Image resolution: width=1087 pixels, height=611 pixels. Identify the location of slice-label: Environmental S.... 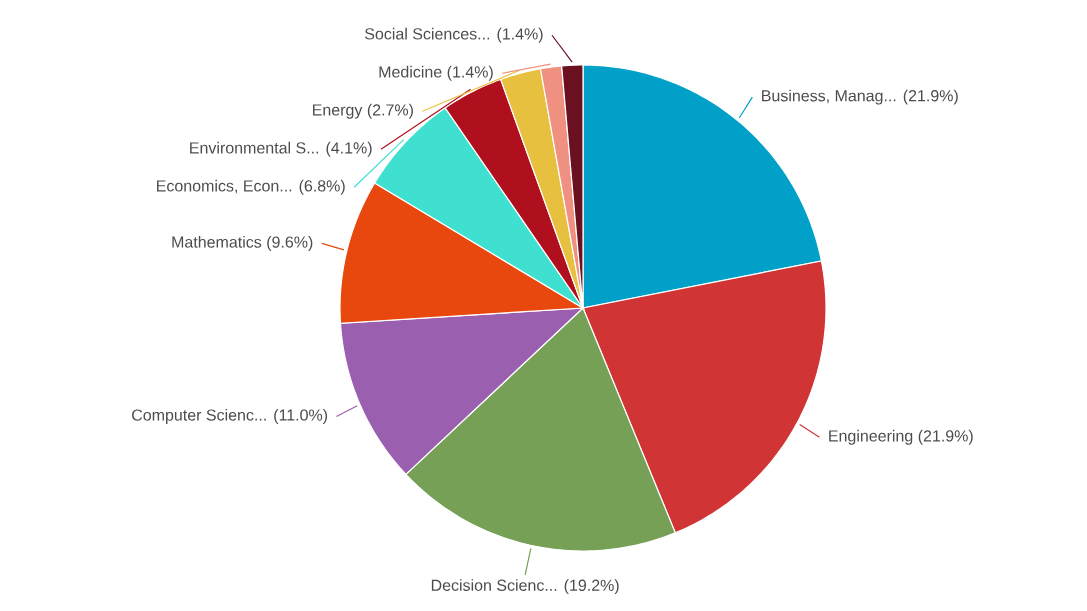
(254, 147).